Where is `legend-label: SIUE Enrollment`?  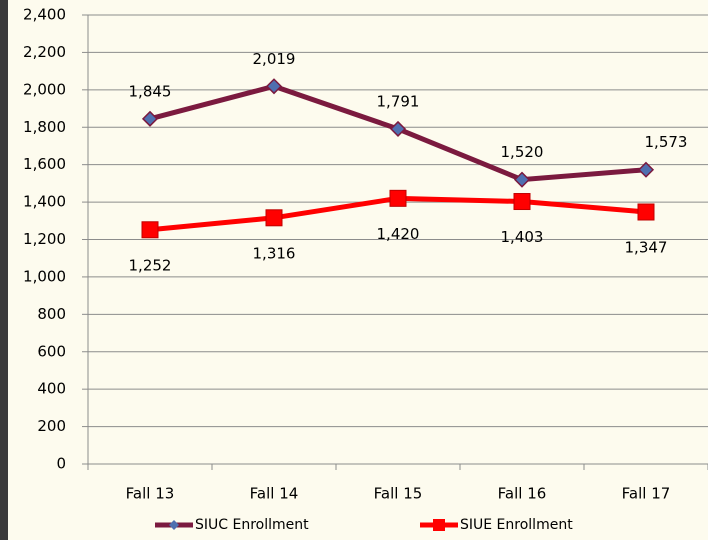 legend-label: SIUE Enrollment is located at coordinates (516, 525).